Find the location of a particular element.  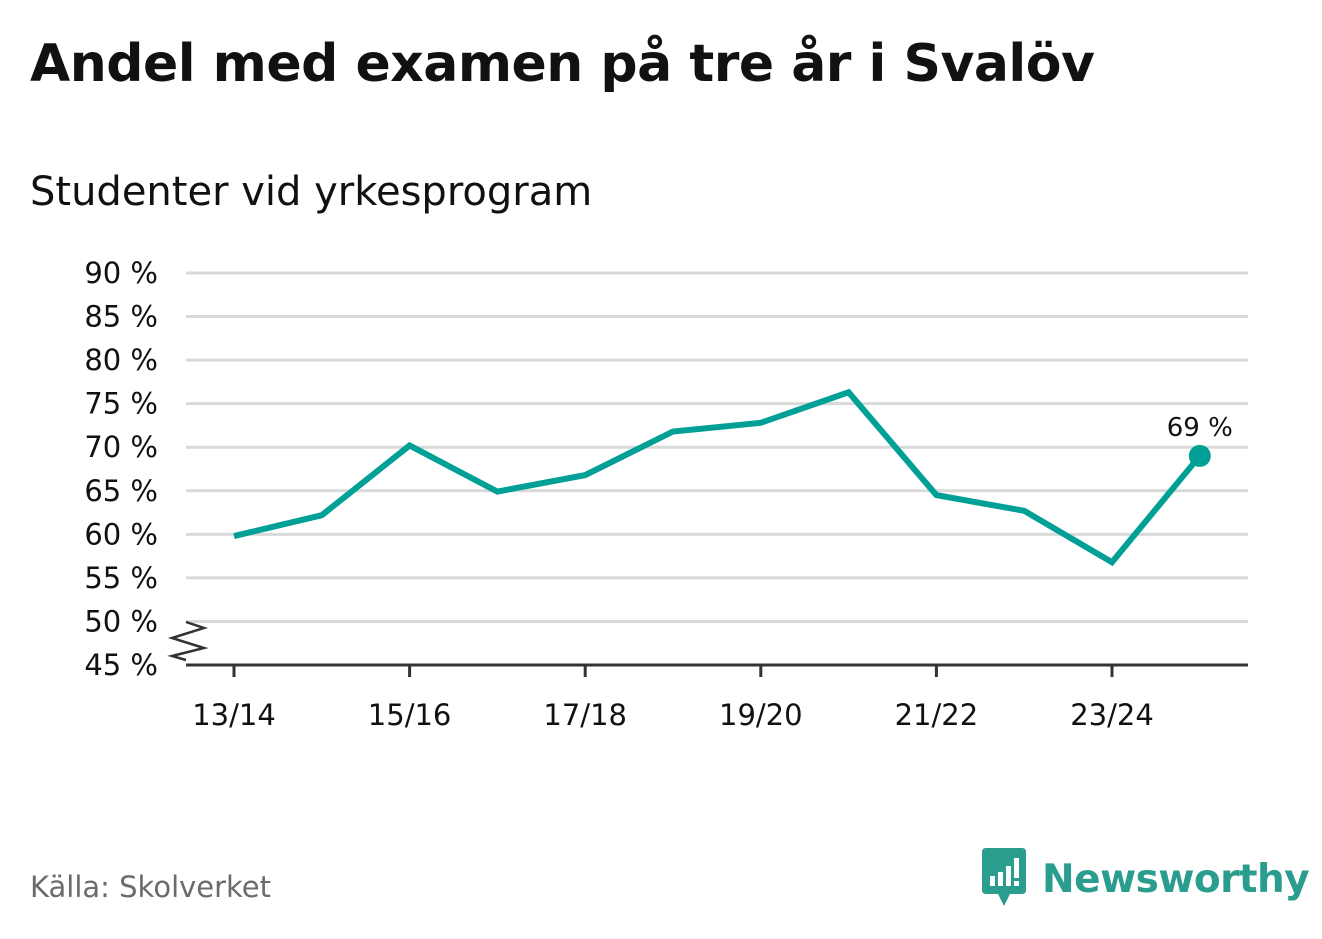

y-tick-label: 80 % is located at coordinates (121, 360).